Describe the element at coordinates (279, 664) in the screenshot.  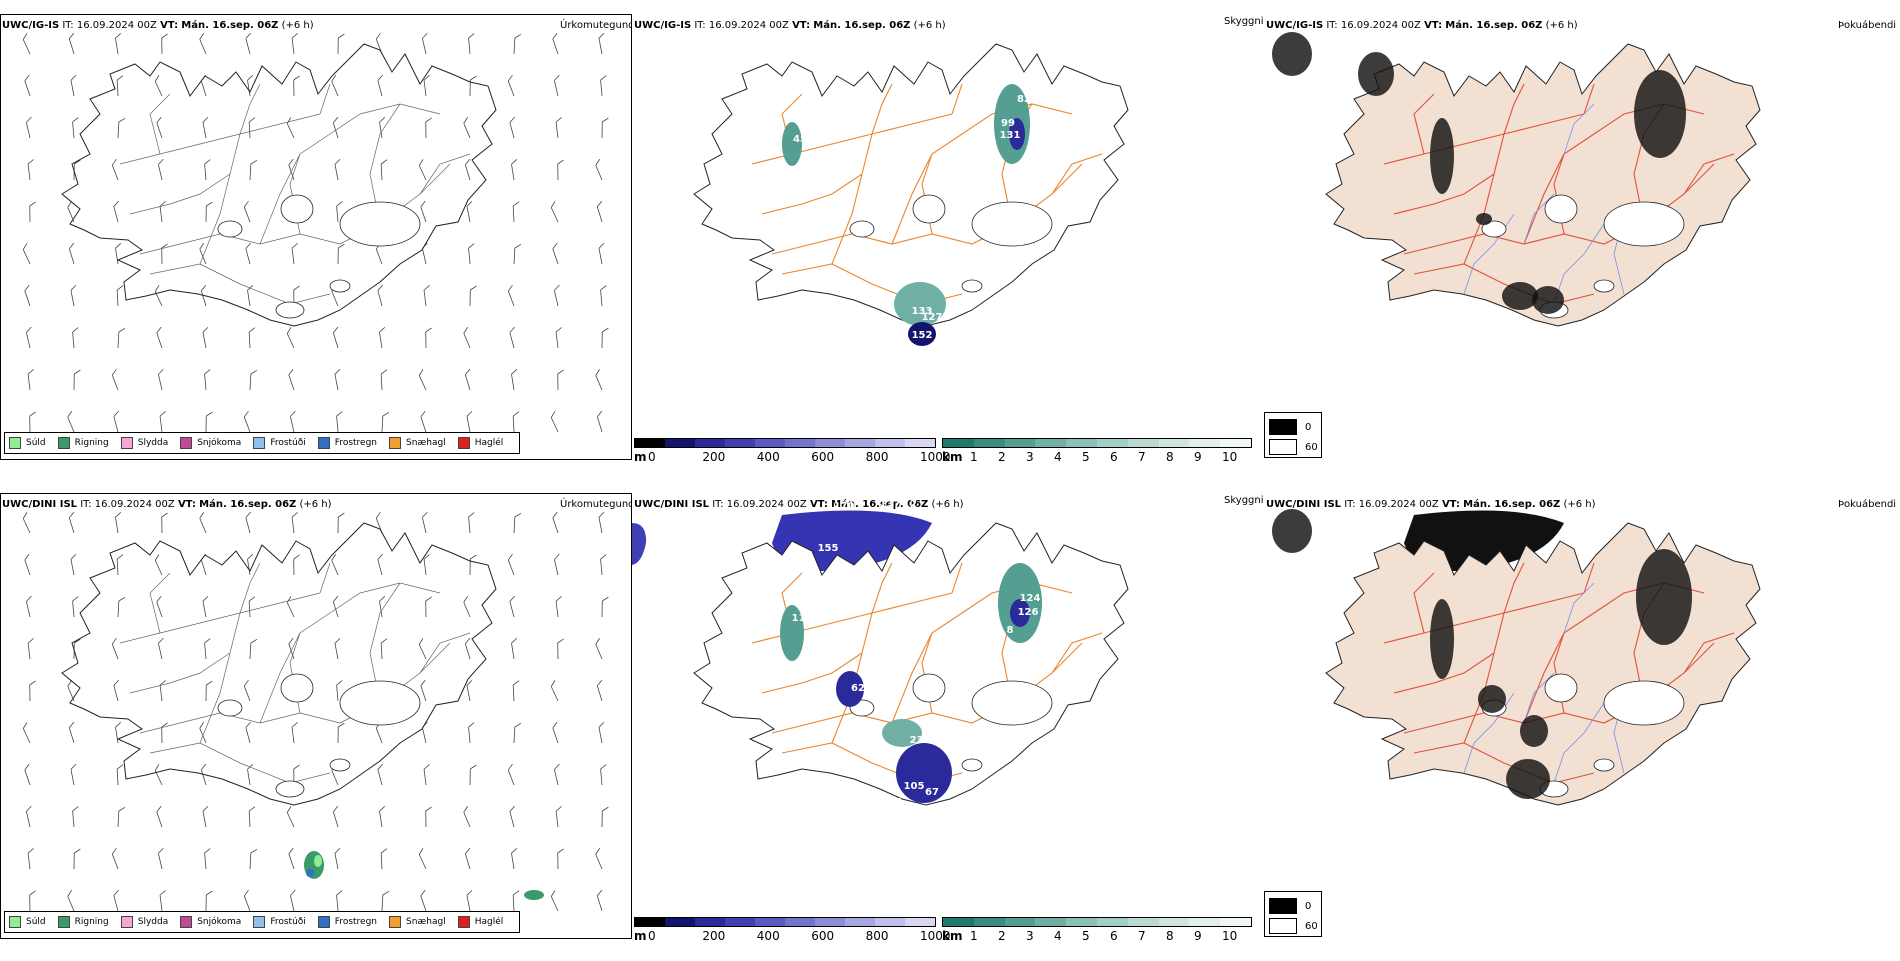
I see `iceland-coastline` at that location.